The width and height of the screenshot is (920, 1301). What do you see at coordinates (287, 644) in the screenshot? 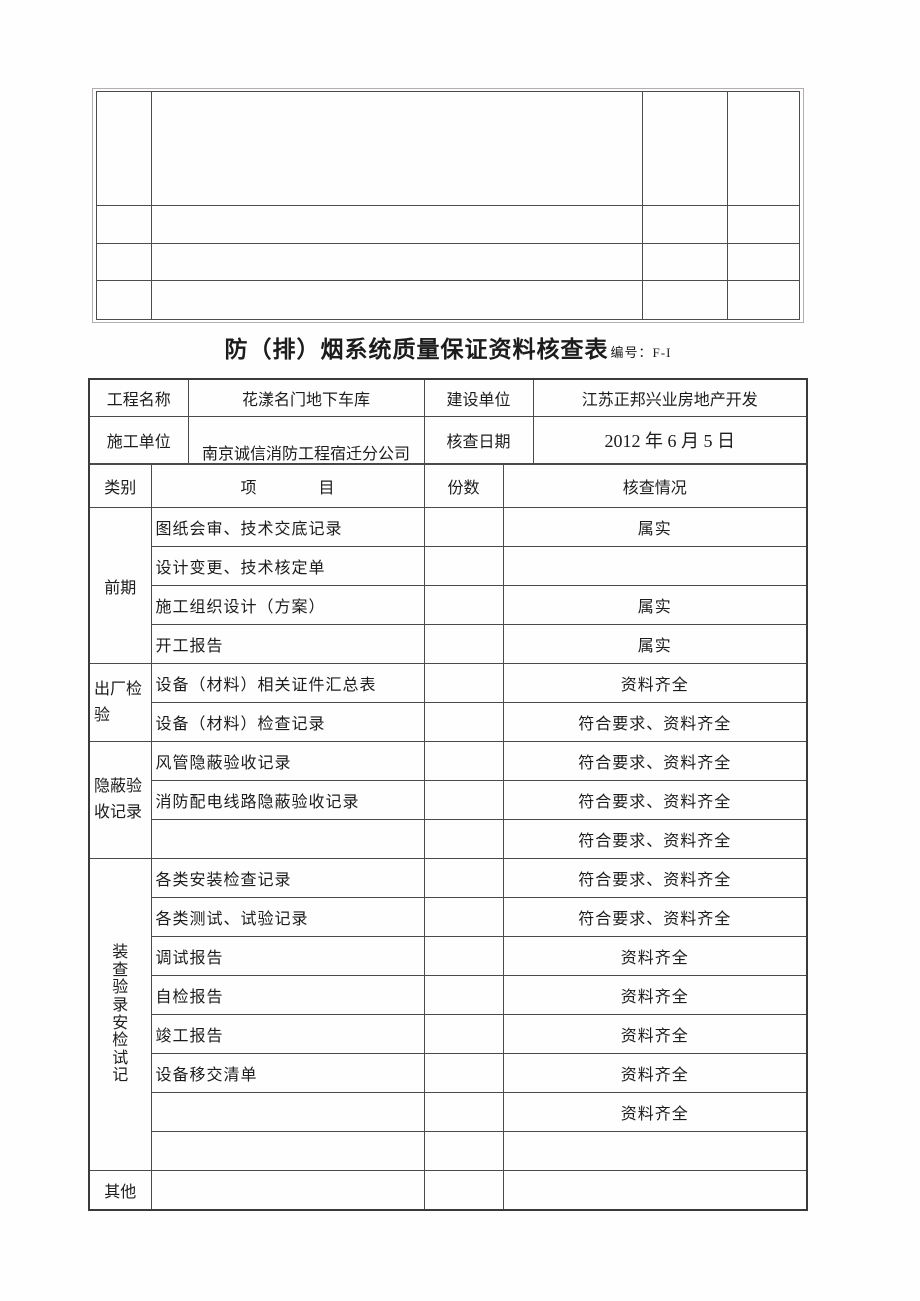
I see `item-cell: 开工报告` at bounding box center [287, 644].